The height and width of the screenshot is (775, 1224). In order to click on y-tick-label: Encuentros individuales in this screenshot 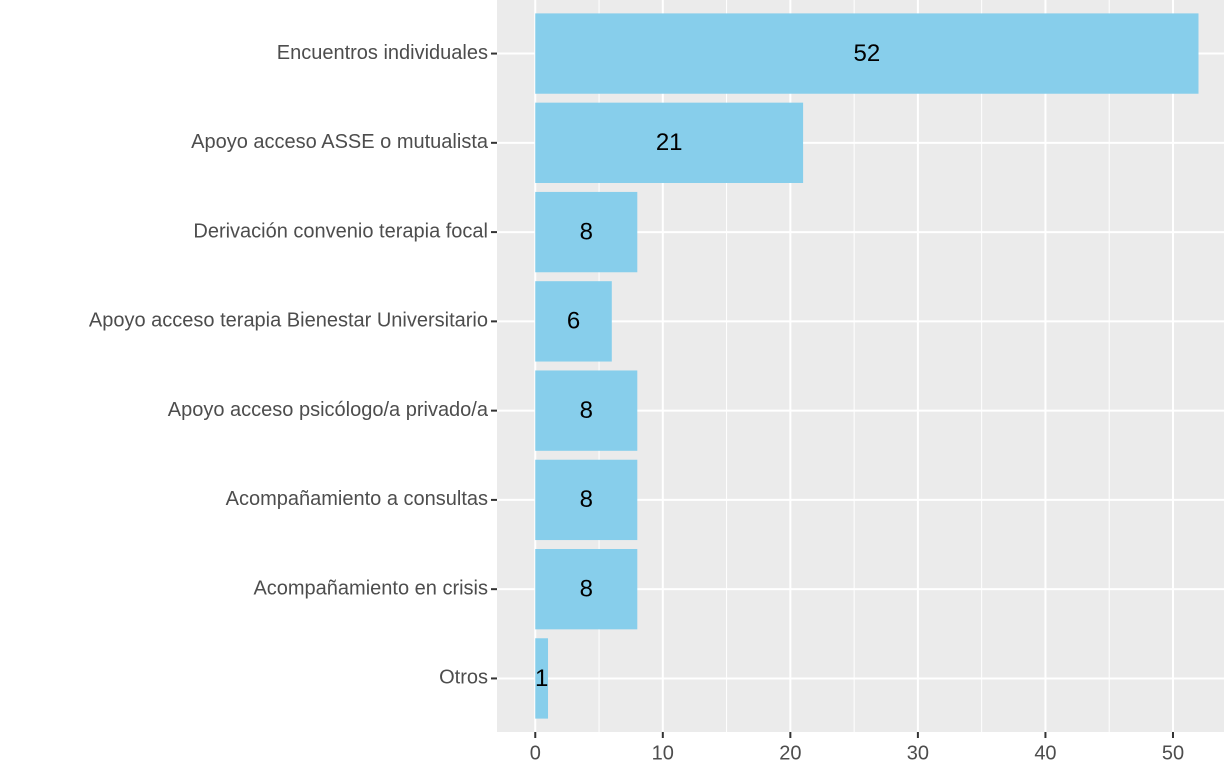, I will do `click(382, 53)`.